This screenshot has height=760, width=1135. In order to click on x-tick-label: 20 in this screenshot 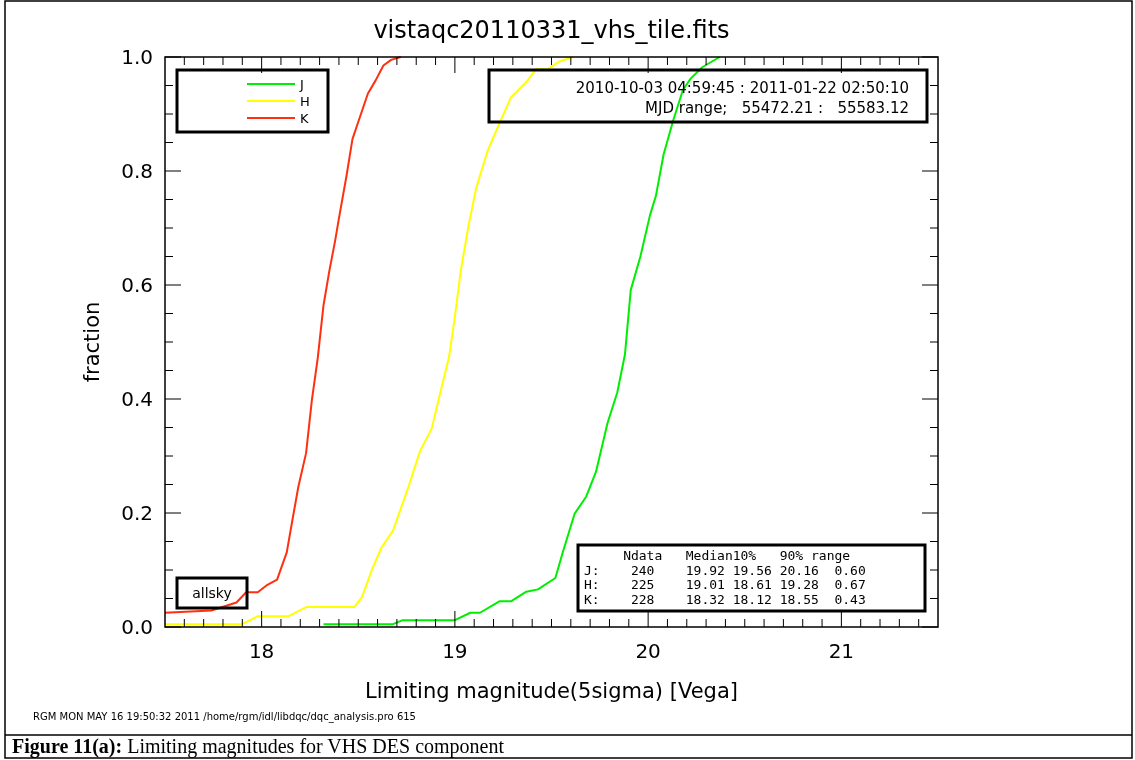, I will do `click(648, 651)`.